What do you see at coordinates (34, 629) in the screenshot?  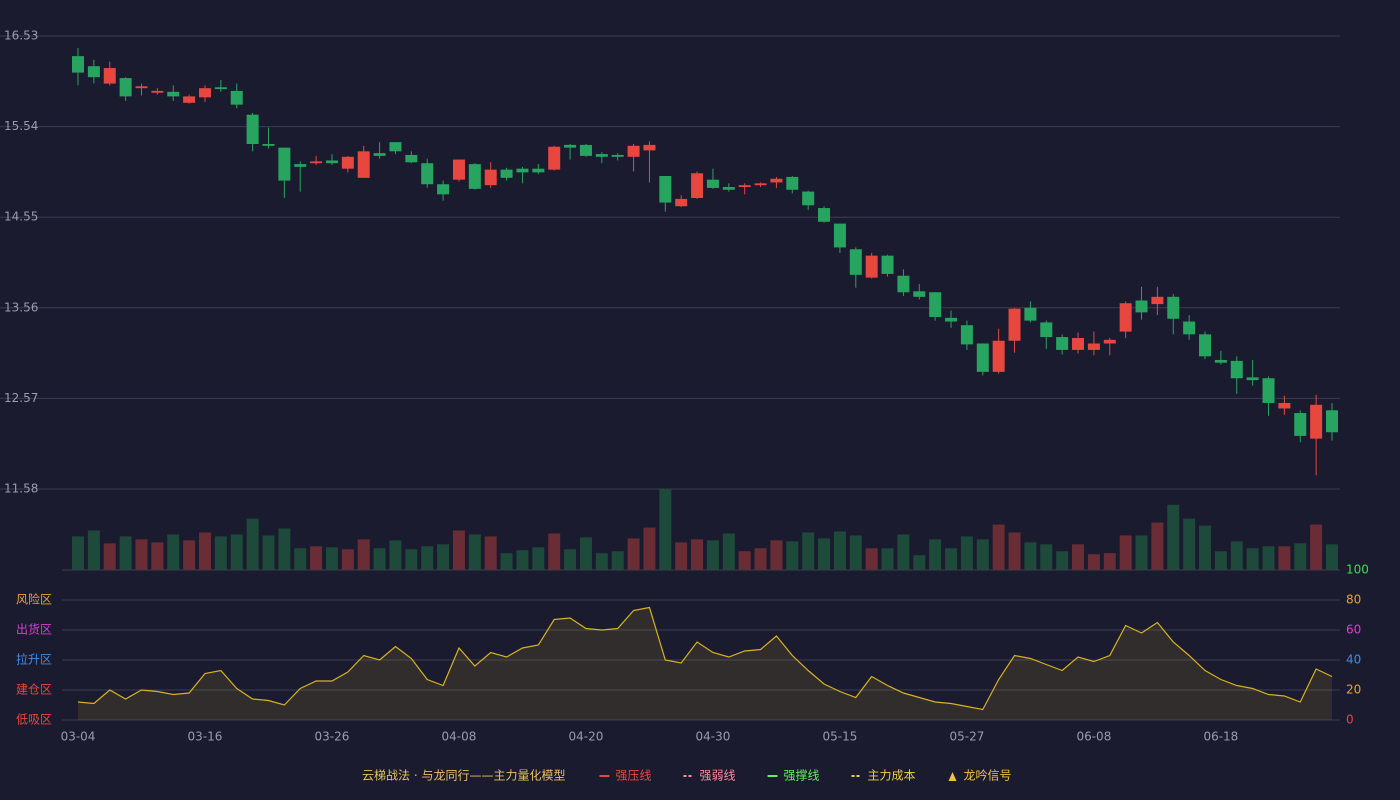 I see `zone-label: 出货区` at bounding box center [34, 629].